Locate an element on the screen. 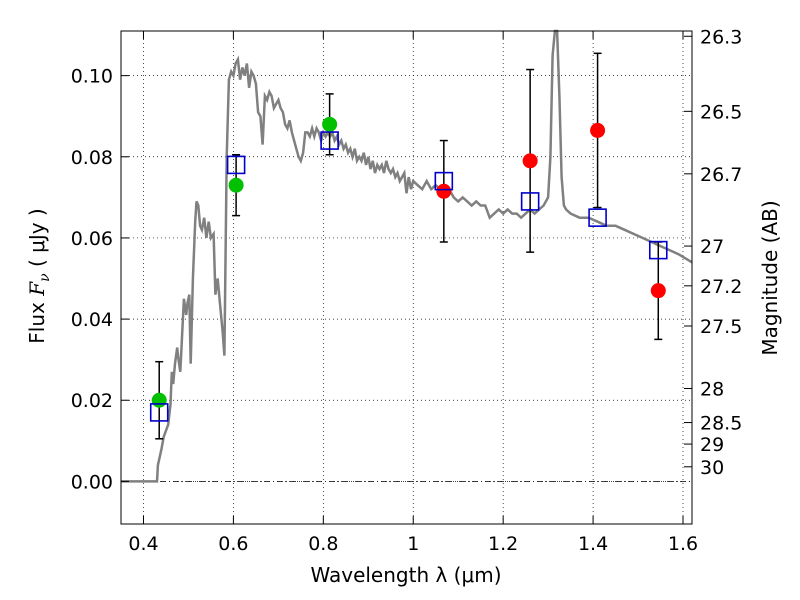 The width and height of the screenshot is (800, 600). x-axis-title: Wavelength λ (μm) is located at coordinates (405, 575).